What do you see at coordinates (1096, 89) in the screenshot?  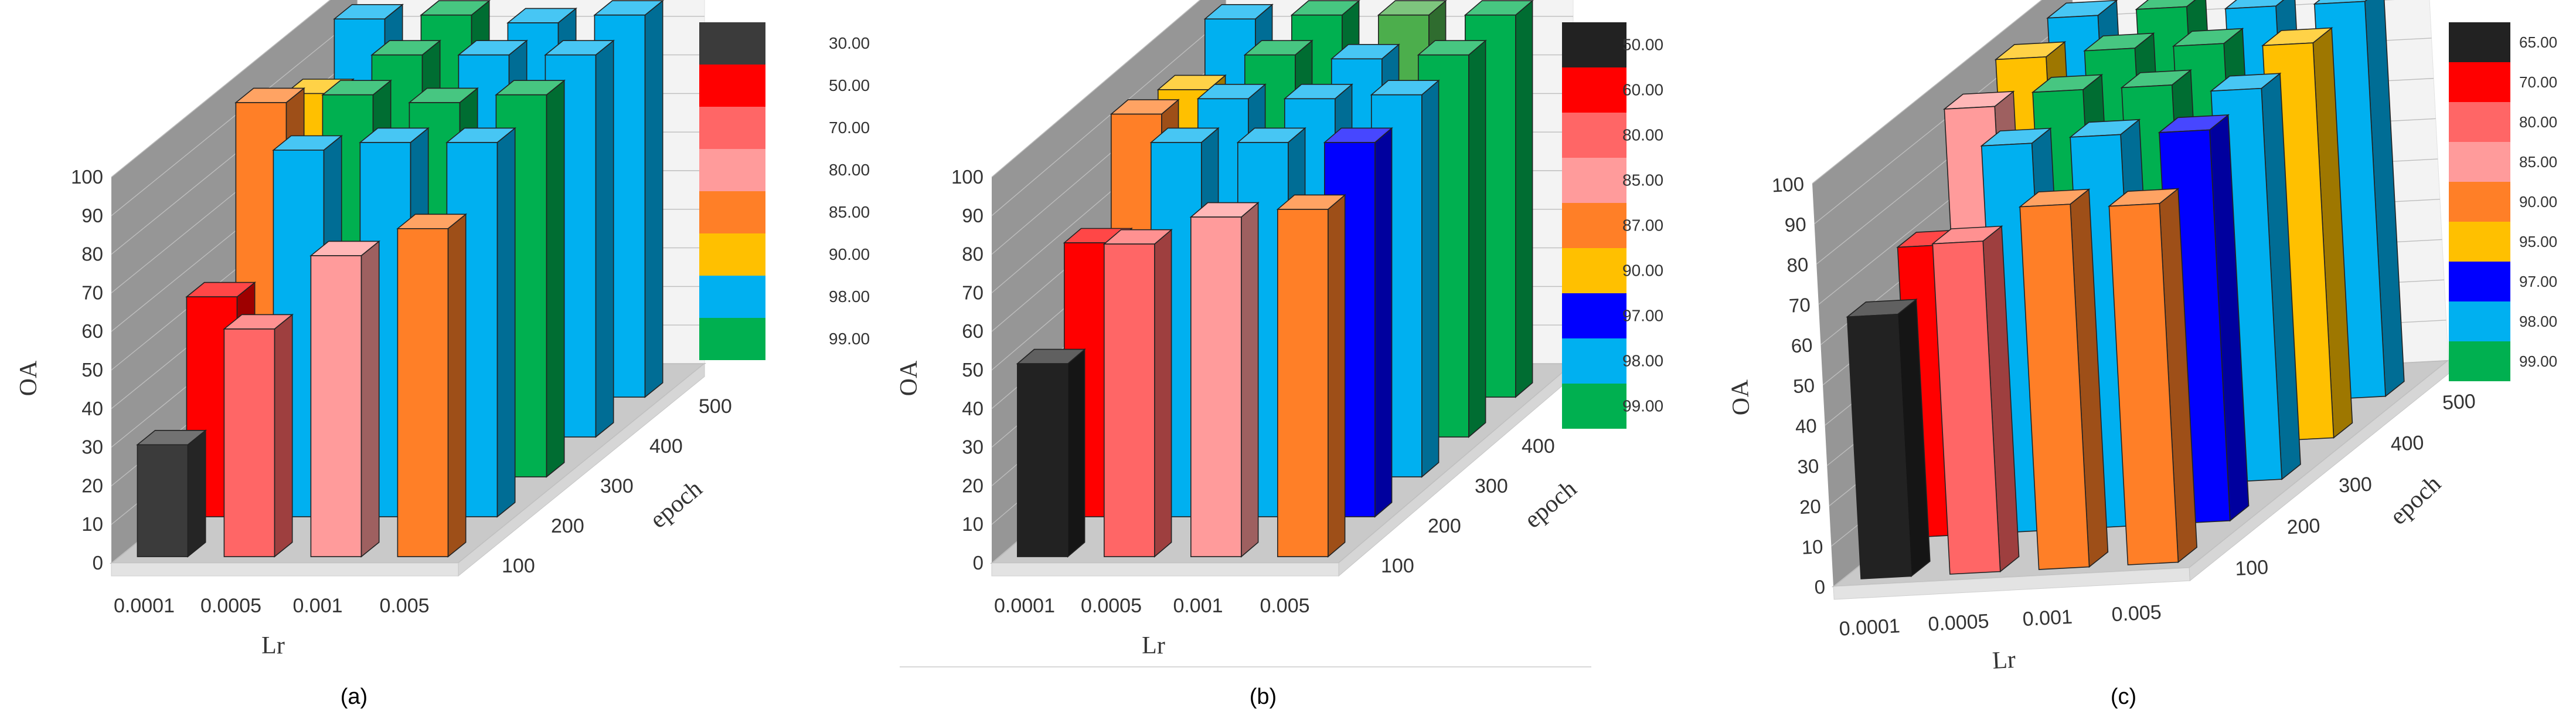 I see `gridline` at bounding box center [1096, 89].